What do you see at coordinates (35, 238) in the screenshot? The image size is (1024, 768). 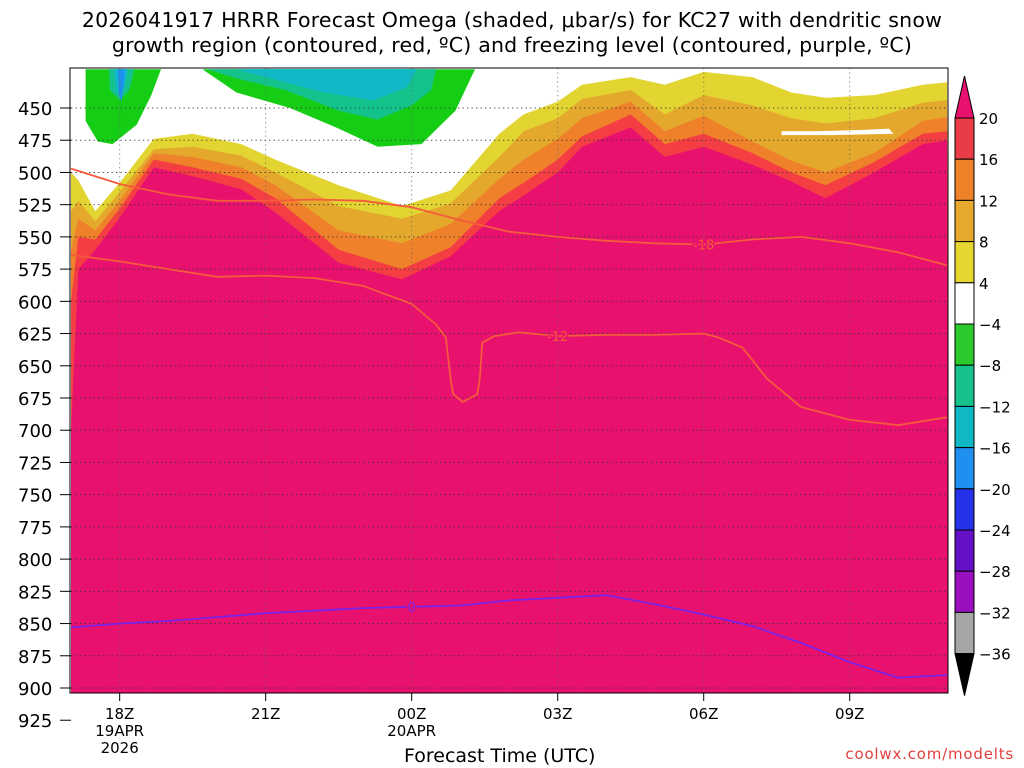 I see `y-tick-label: 550` at bounding box center [35, 238].